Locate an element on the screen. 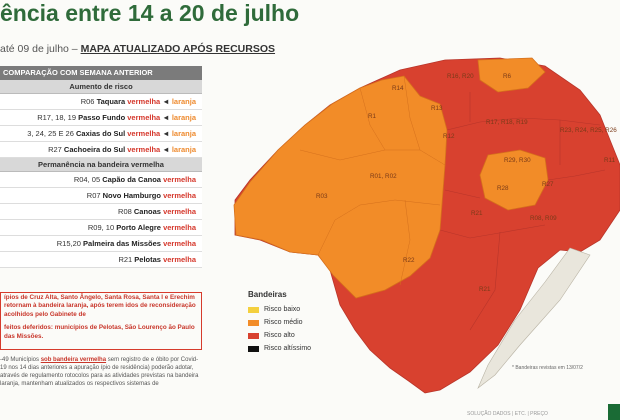  panel-header: COMPARAÇÃO COM SEMANA ANTERIOR is located at coordinates (101, 73).